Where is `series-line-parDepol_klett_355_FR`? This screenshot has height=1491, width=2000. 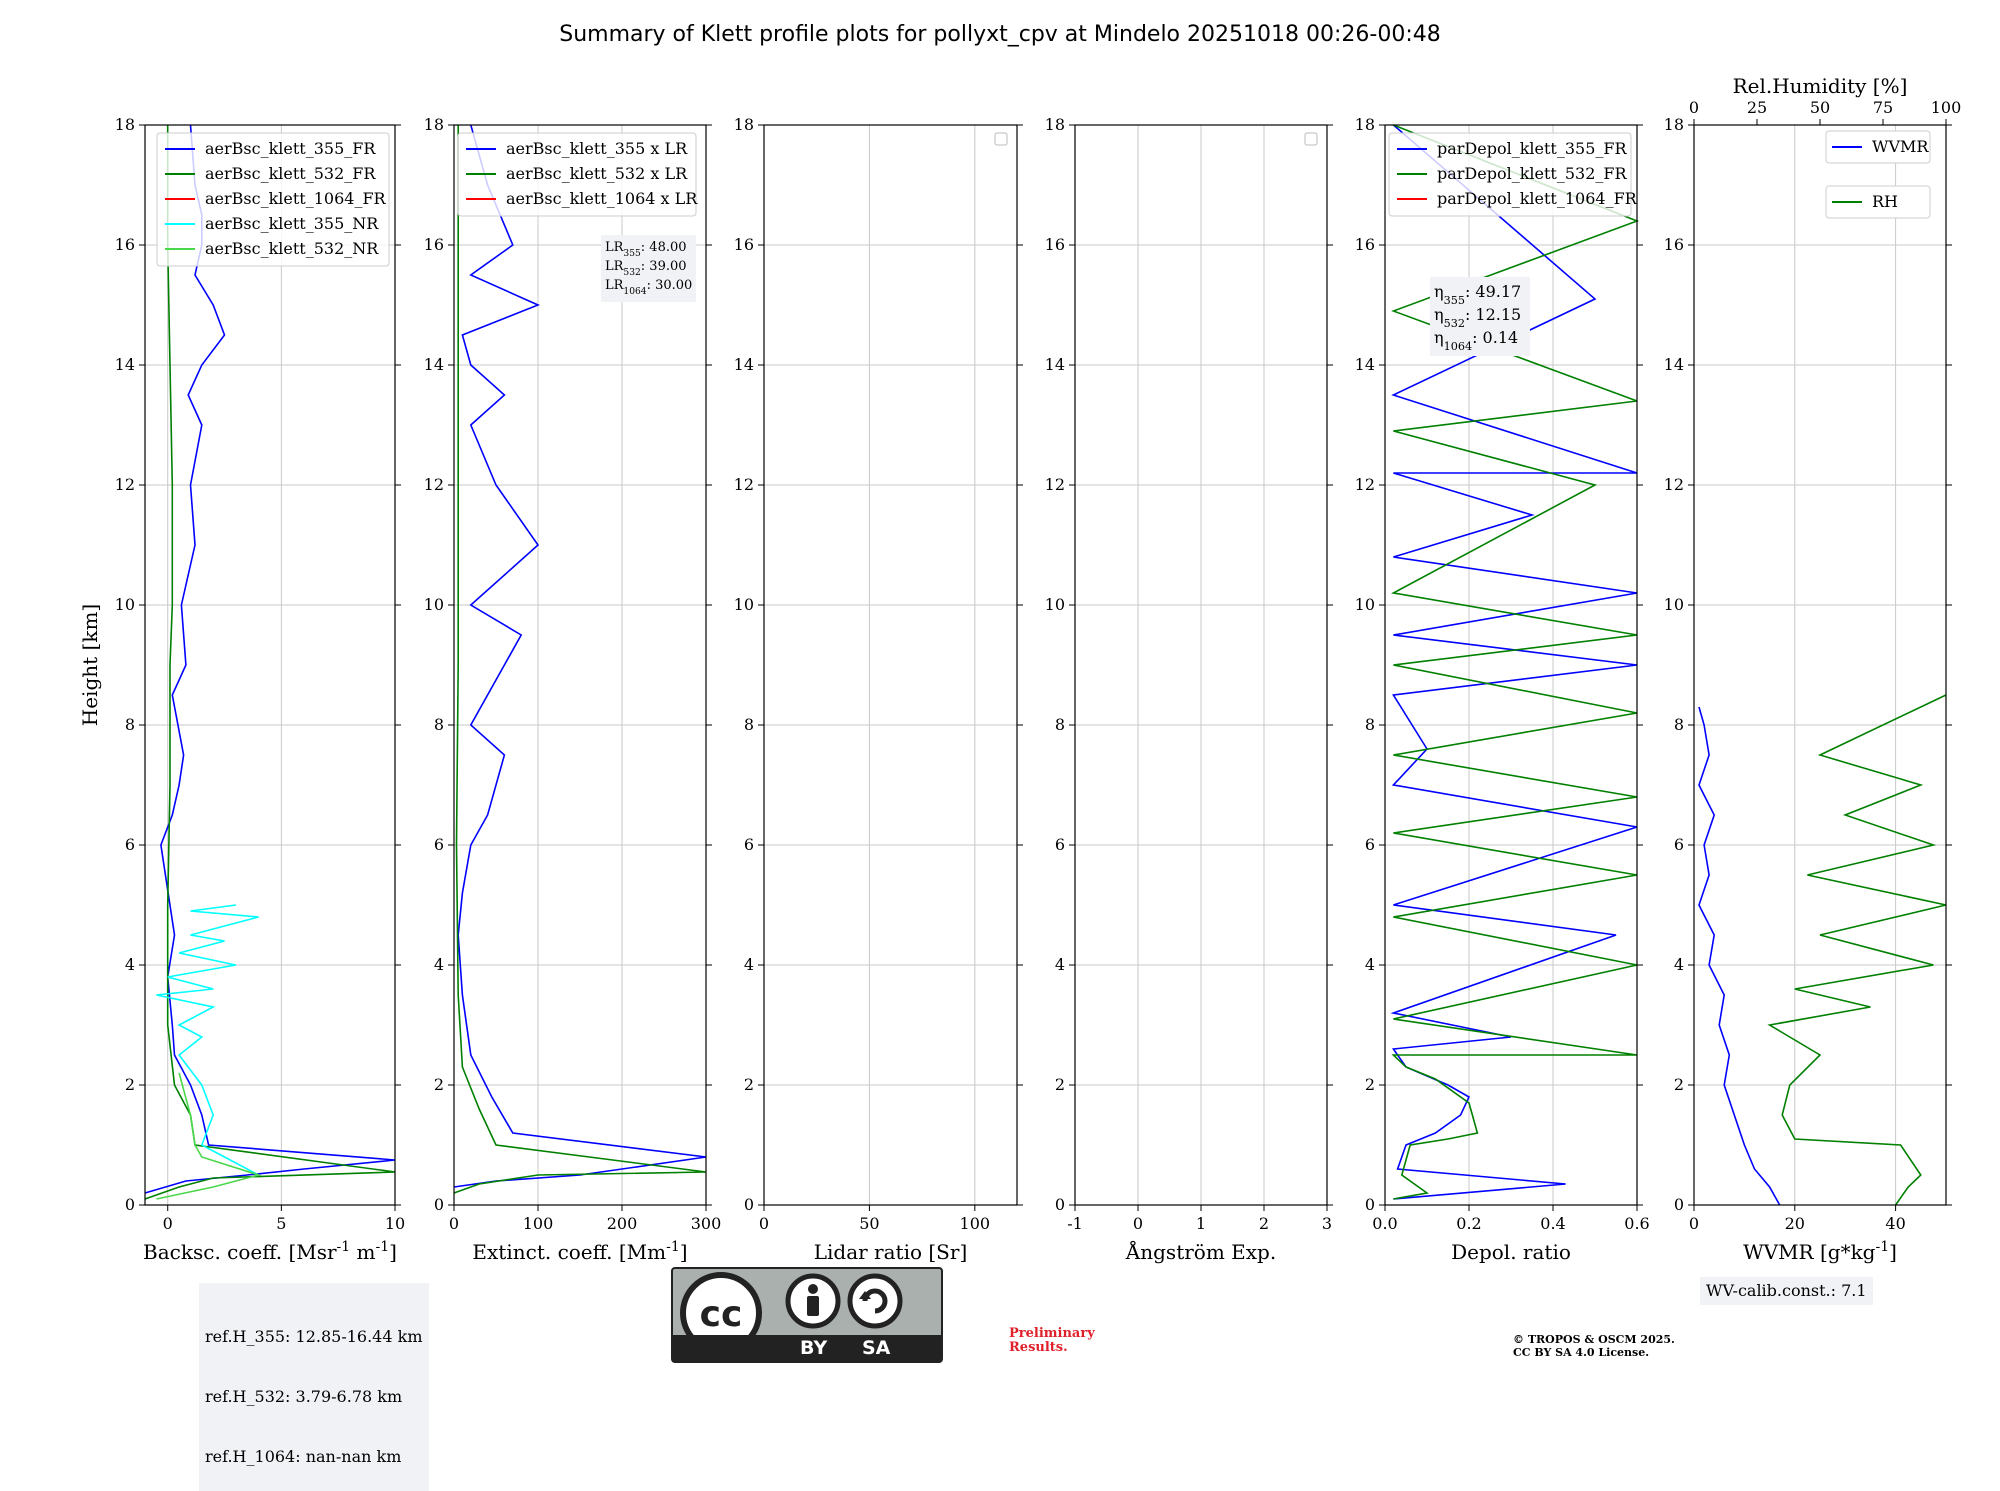 series-line-parDepol_klett_355_FR is located at coordinates (1514, 662).